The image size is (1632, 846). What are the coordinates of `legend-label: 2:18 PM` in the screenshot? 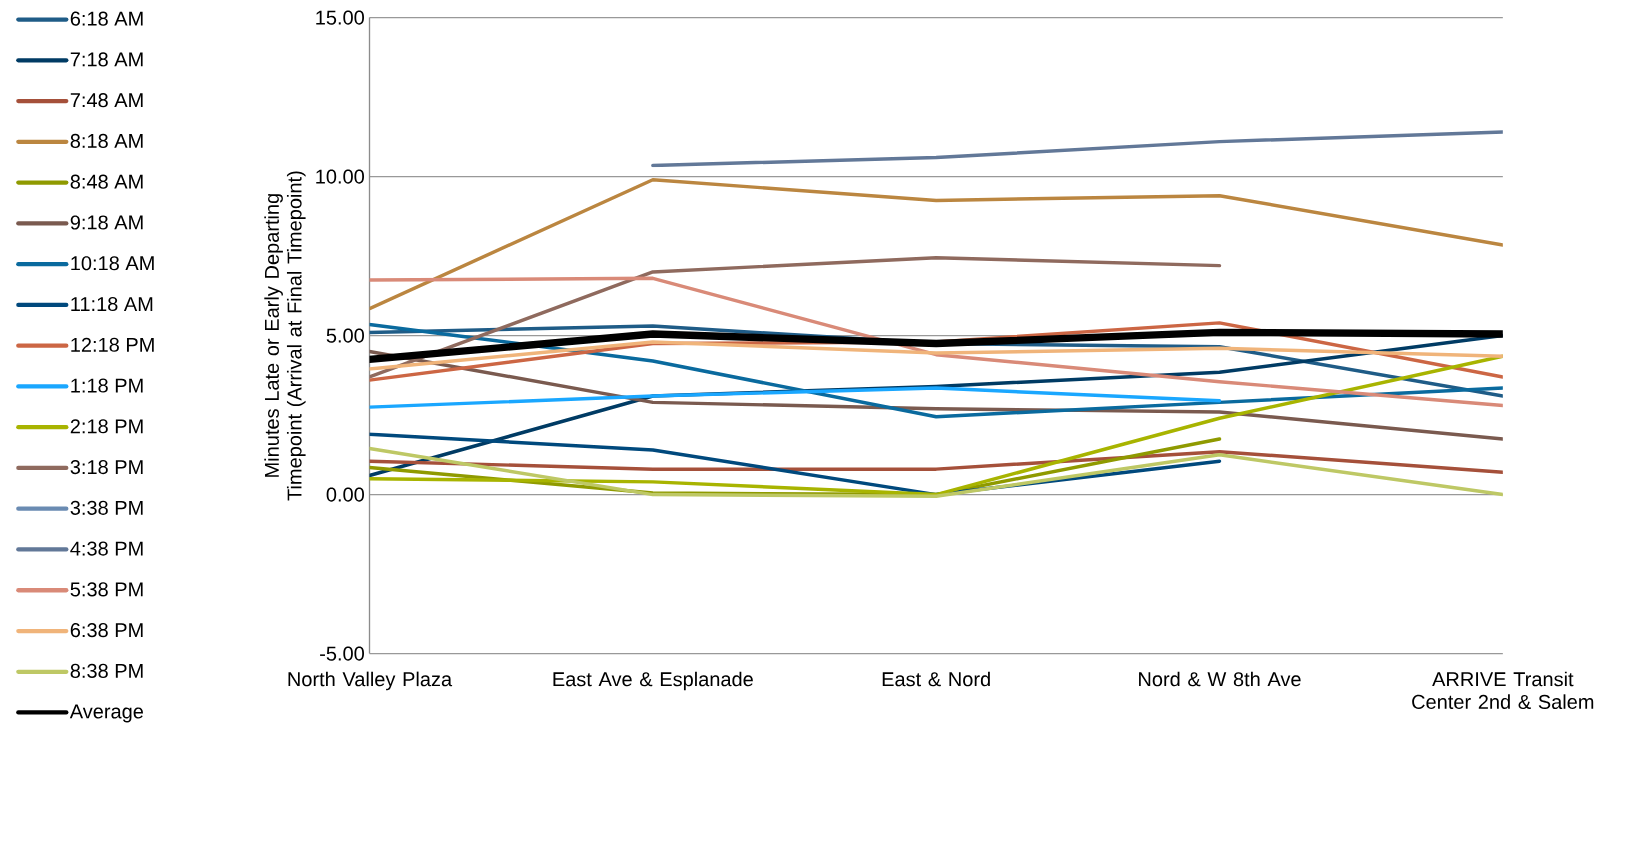 It's located at (106, 426).